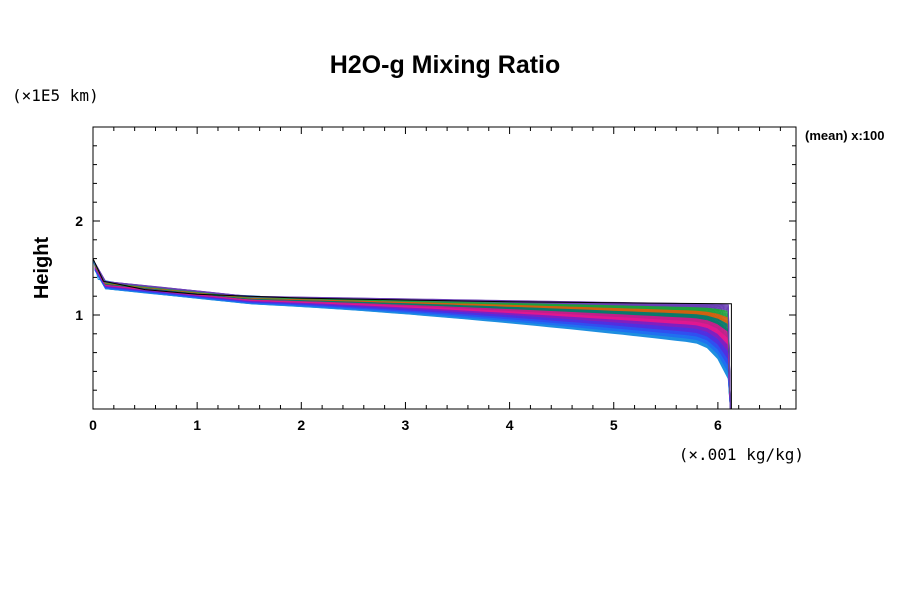 This screenshot has width=900, height=600. What do you see at coordinates (79, 315) in the screenshot?
I see `y-tick-label: 1` at bounding box center [79, 315].